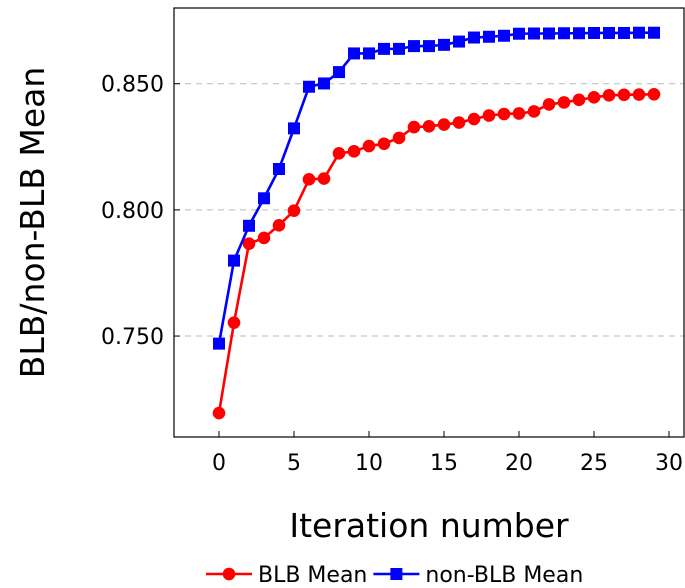 This screenshot has height=588, width=685. What do you see at coordinates (594, 463) in the screenshot?
I see `x-tick-label: 25` at bounding box center [594, 463].